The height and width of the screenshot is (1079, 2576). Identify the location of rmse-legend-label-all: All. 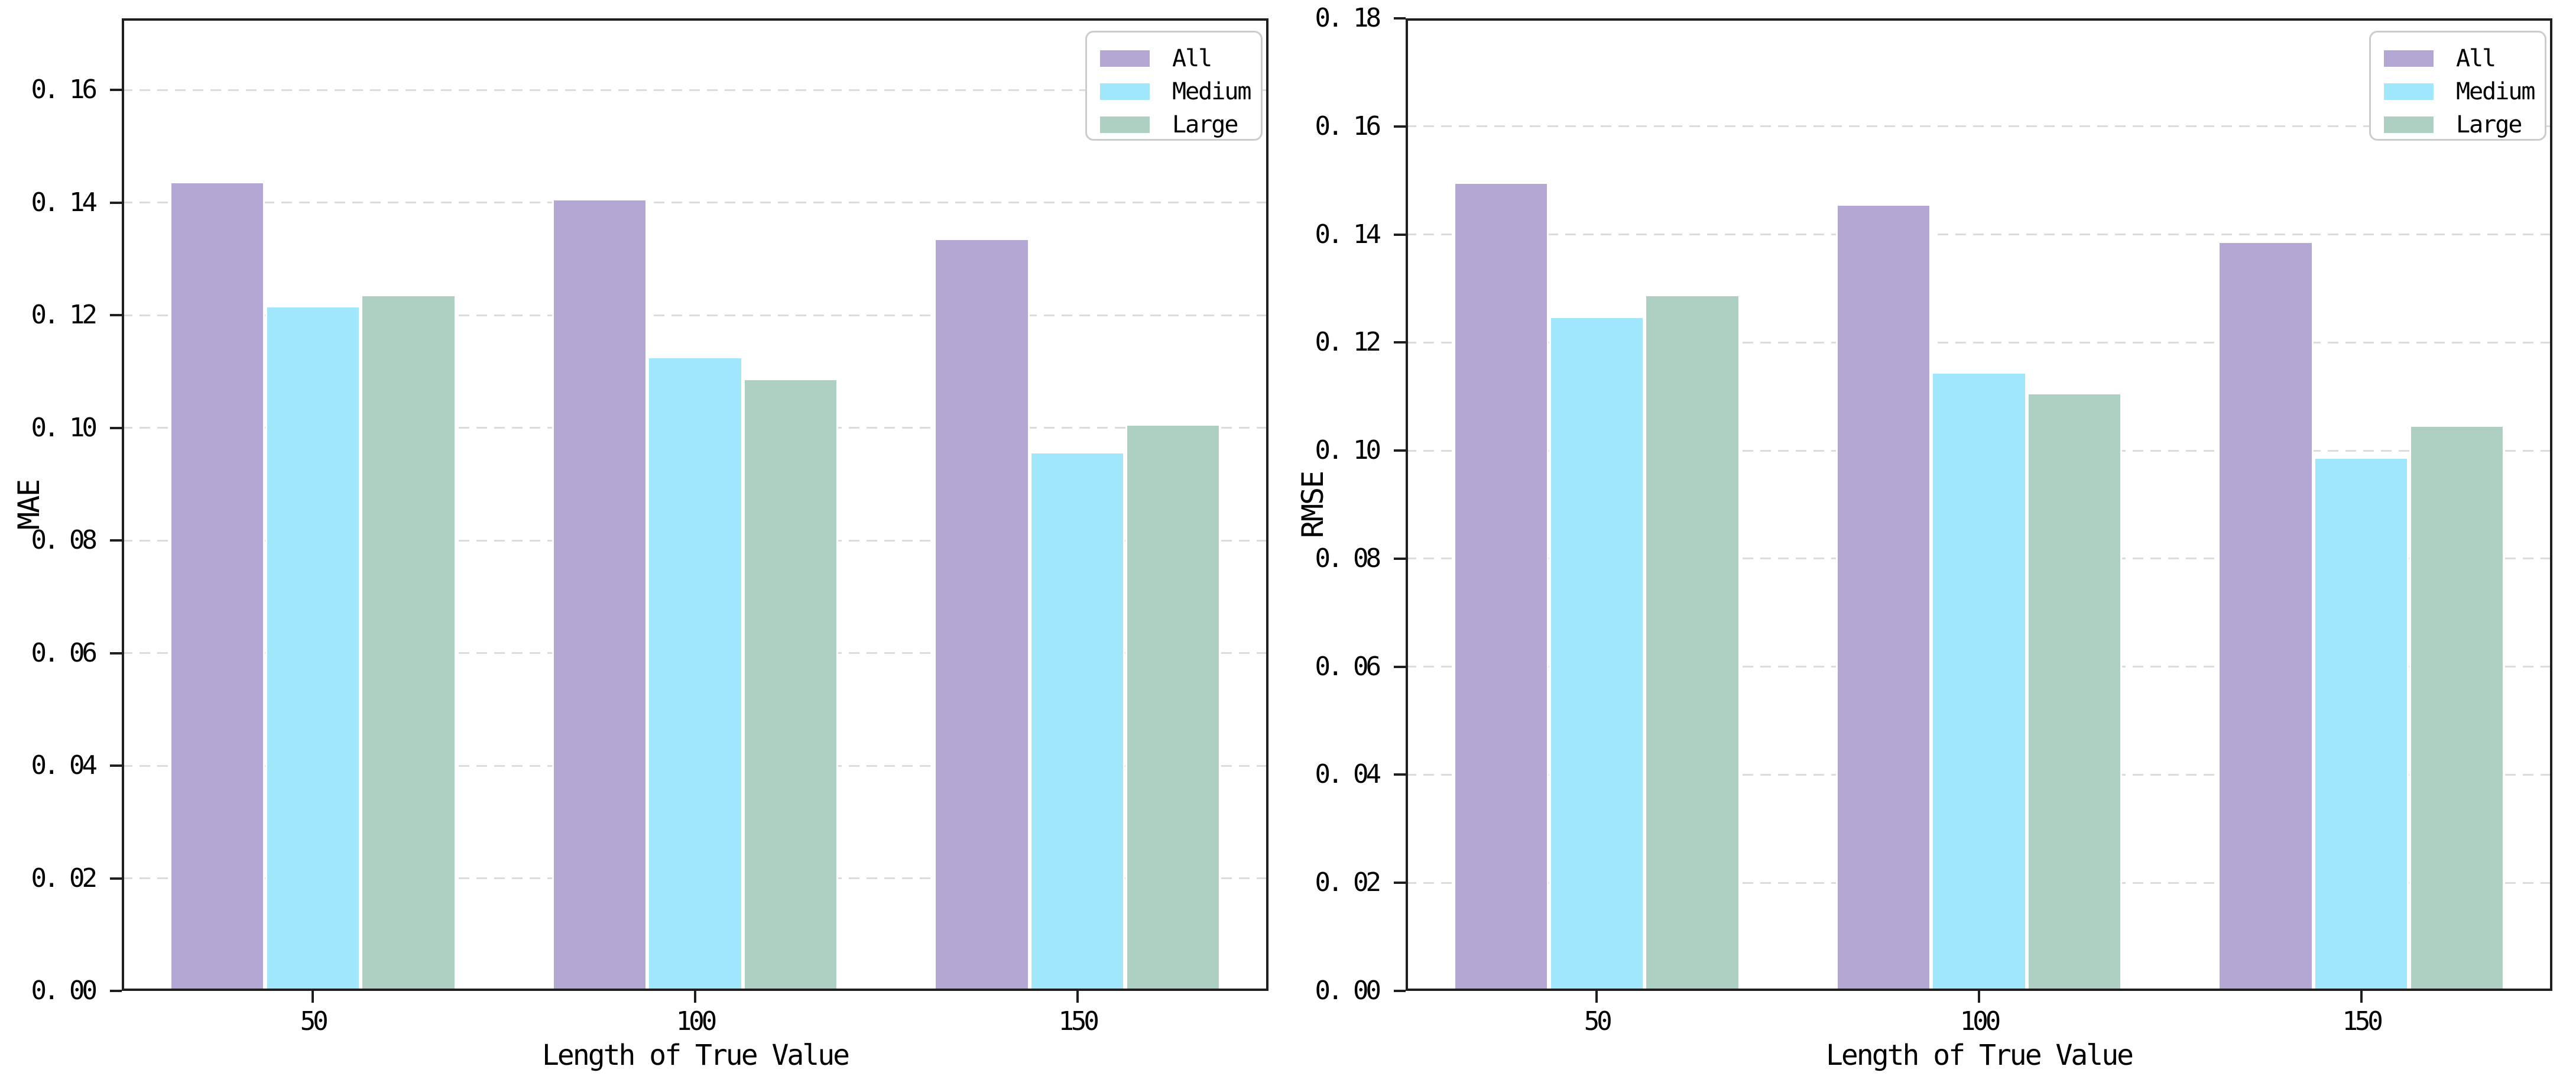
(2476, 58).